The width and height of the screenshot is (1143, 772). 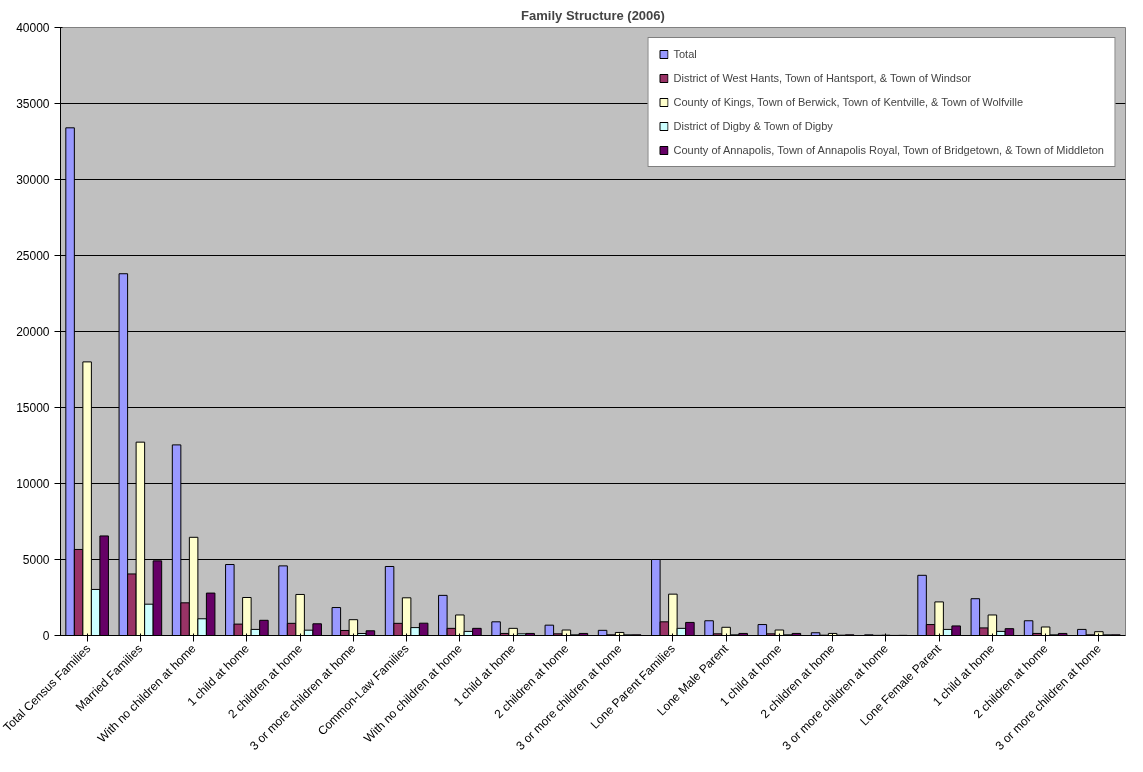 I want to click on legend-label: District of Digby & Town of Digby, so click(x=753, y=126).